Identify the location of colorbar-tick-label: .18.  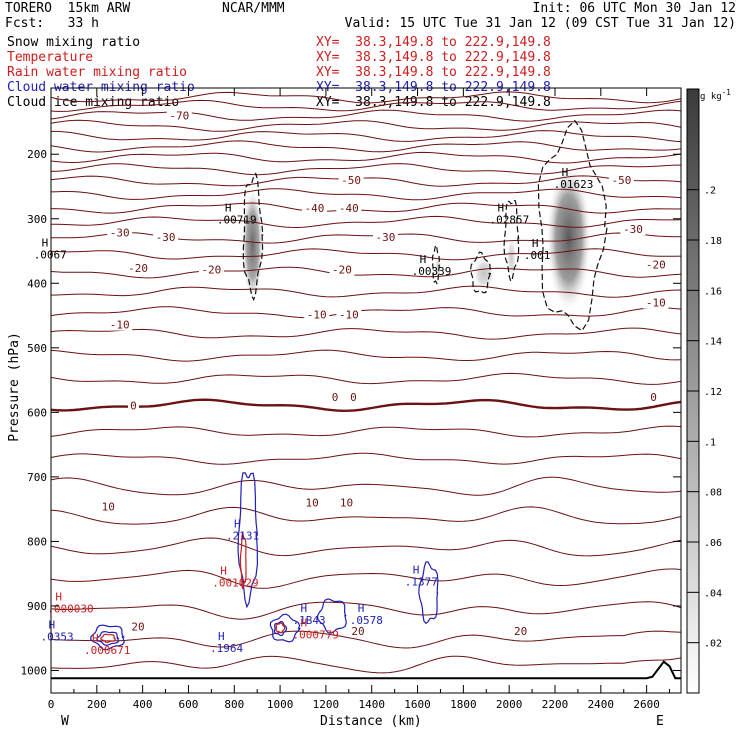
(713, 241).